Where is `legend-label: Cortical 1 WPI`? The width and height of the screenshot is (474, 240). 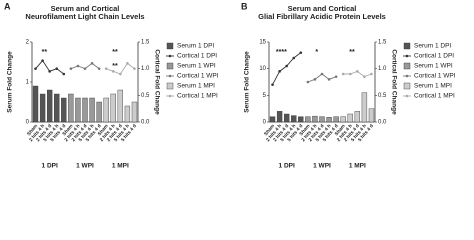
legend-label: Cortical 1 WPI is located at coordinates (435, 76).